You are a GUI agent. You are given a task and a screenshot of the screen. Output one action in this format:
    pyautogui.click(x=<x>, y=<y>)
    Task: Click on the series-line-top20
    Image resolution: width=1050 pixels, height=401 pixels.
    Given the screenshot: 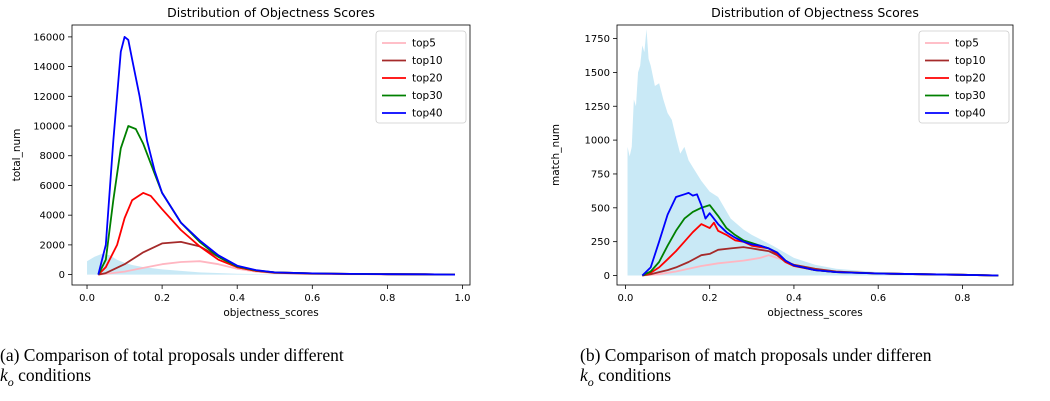 What is the action you would take?
    pyautogui.click(x=276, y=233)
    